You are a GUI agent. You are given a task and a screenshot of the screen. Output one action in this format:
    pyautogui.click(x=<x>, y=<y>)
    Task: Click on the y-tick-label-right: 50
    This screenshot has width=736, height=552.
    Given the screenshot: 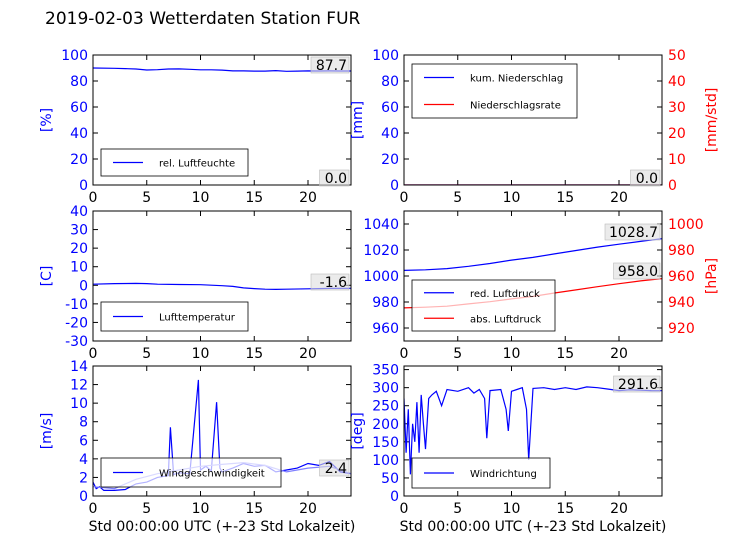 What is the action you would take?
    pyautogui.click(x=677, y=56)
    